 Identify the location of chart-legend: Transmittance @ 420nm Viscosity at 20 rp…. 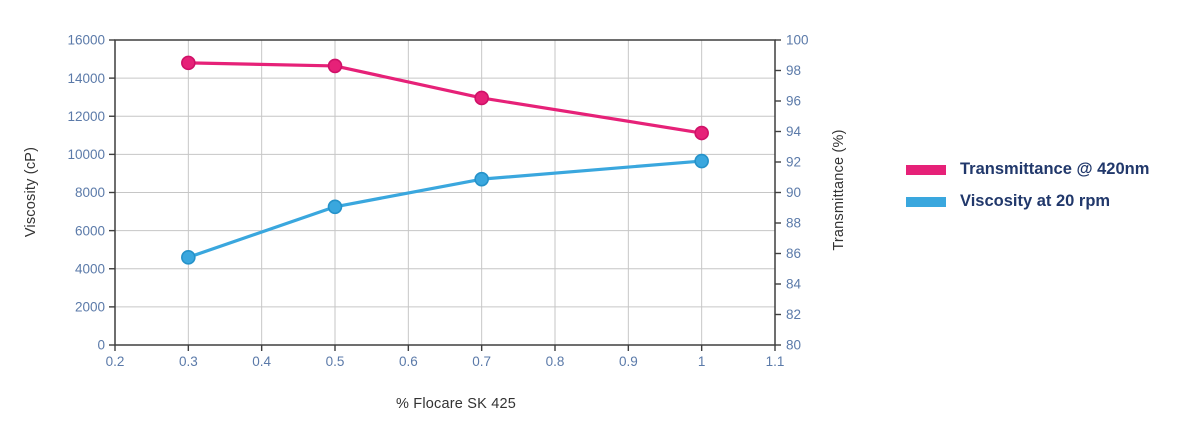
(1027, 185).